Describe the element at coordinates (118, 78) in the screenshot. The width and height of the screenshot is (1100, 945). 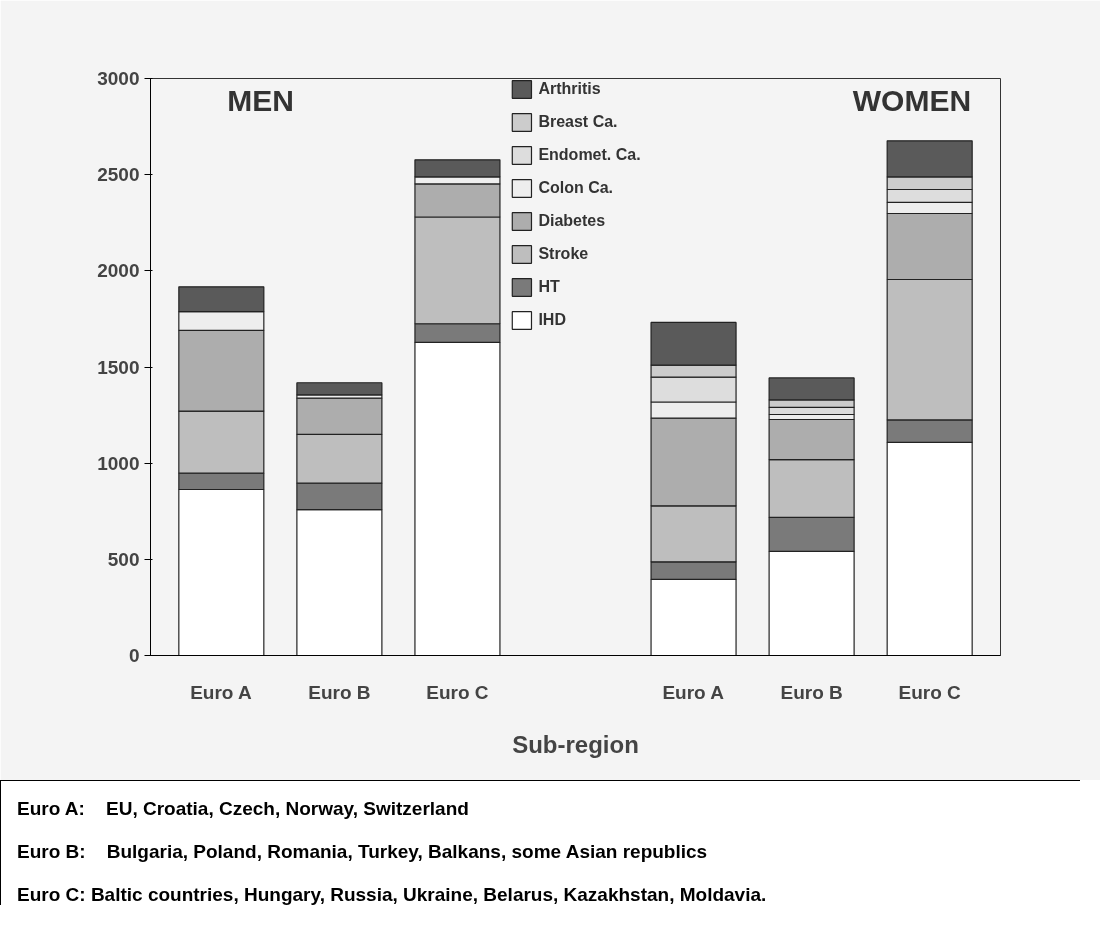
I see `y-tick-label: 3000` at that location.